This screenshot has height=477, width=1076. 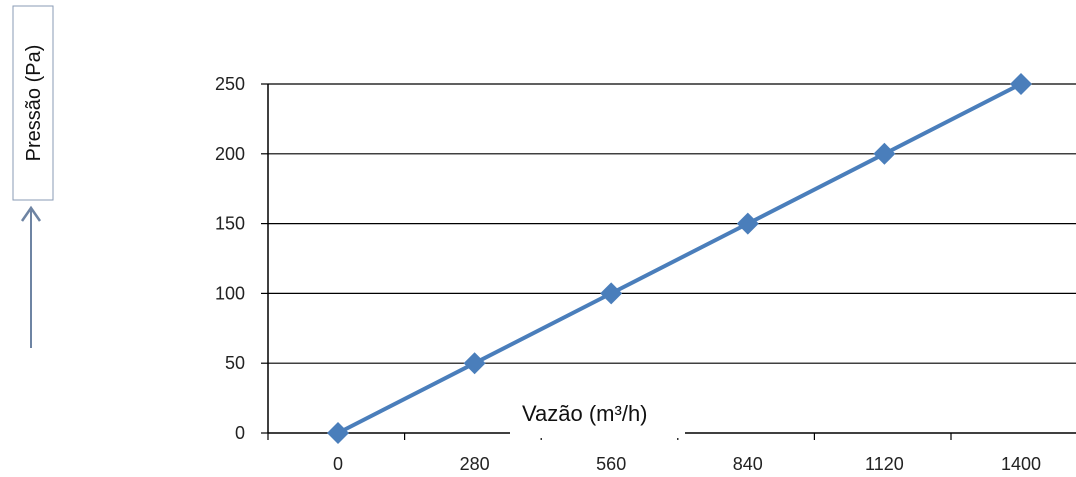 I want to click on x-axis-label-box, so click(x=597, y=413).